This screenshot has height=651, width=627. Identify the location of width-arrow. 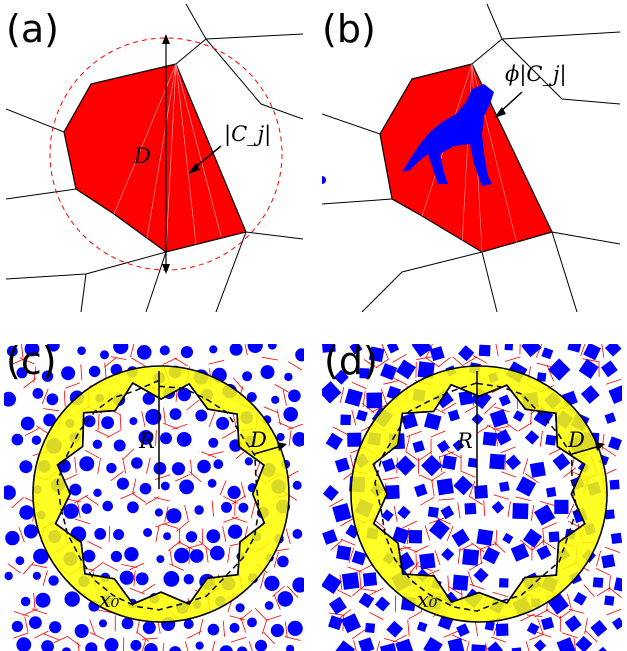
(586, 450).